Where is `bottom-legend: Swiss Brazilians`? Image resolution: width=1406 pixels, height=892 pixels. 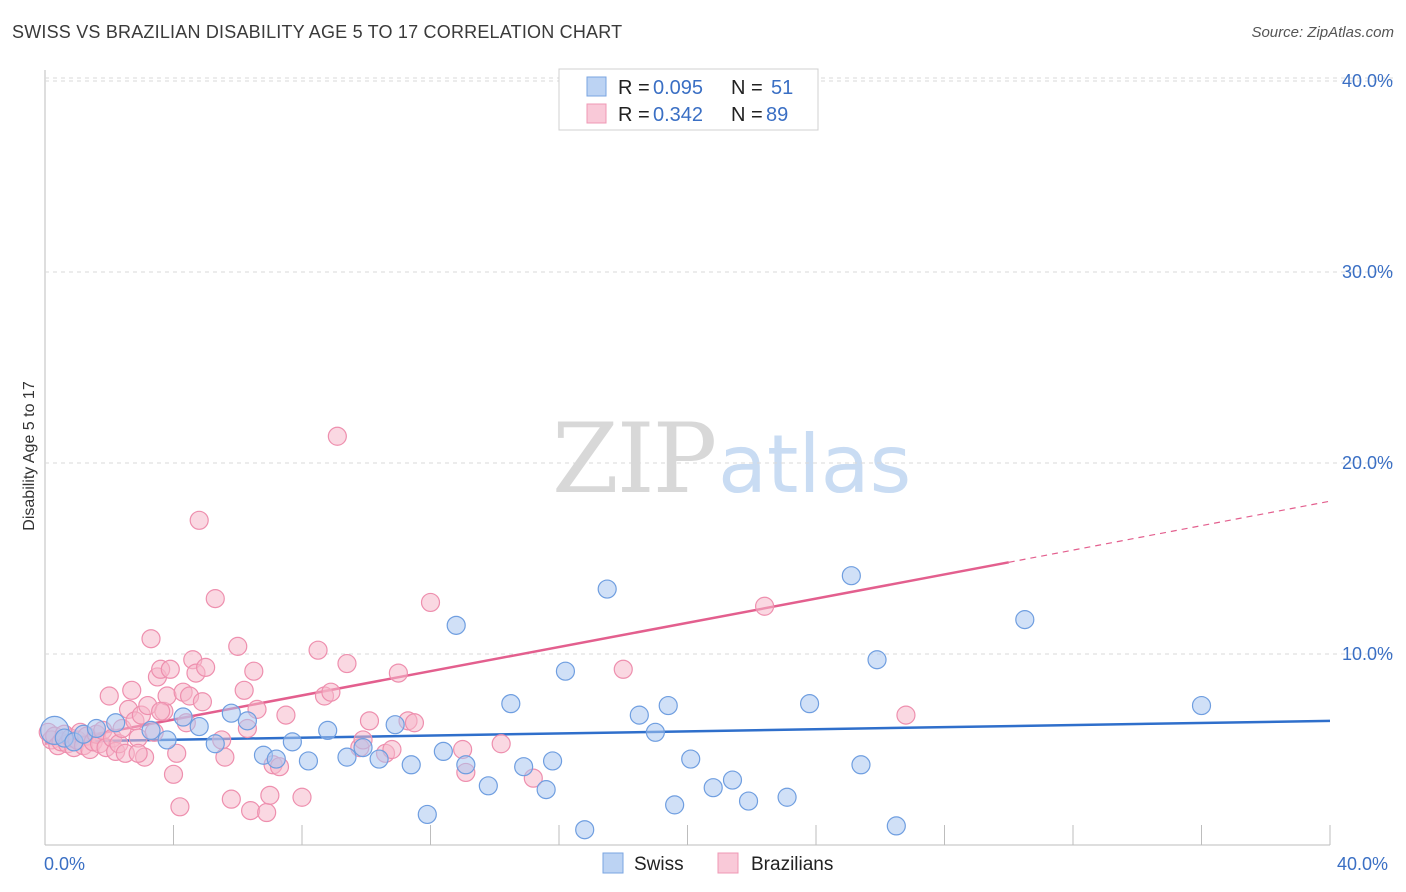
bottom-legend: Swiss Brazilians is located at coordinates (717, 863).